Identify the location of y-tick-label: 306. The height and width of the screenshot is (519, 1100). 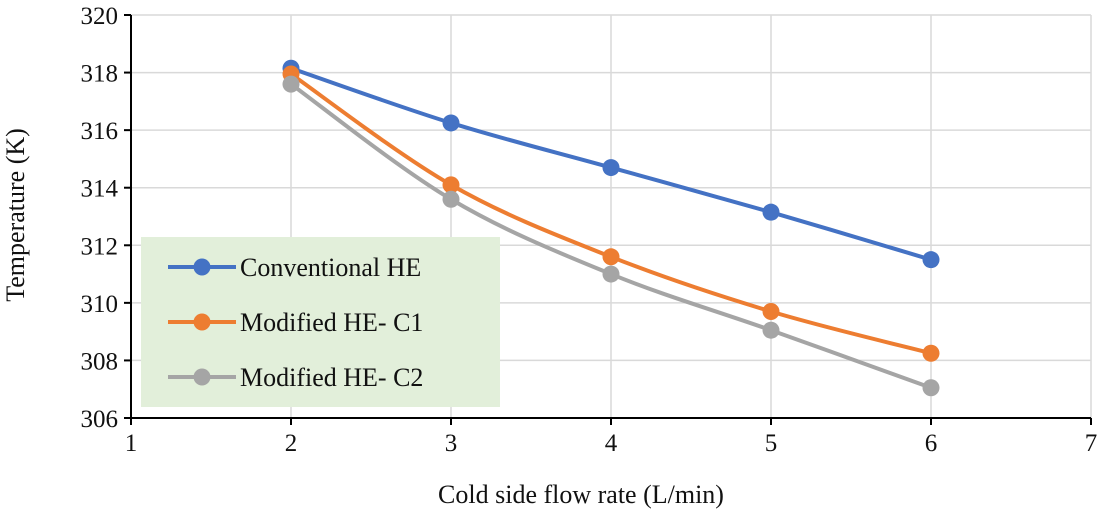
(100, 419).